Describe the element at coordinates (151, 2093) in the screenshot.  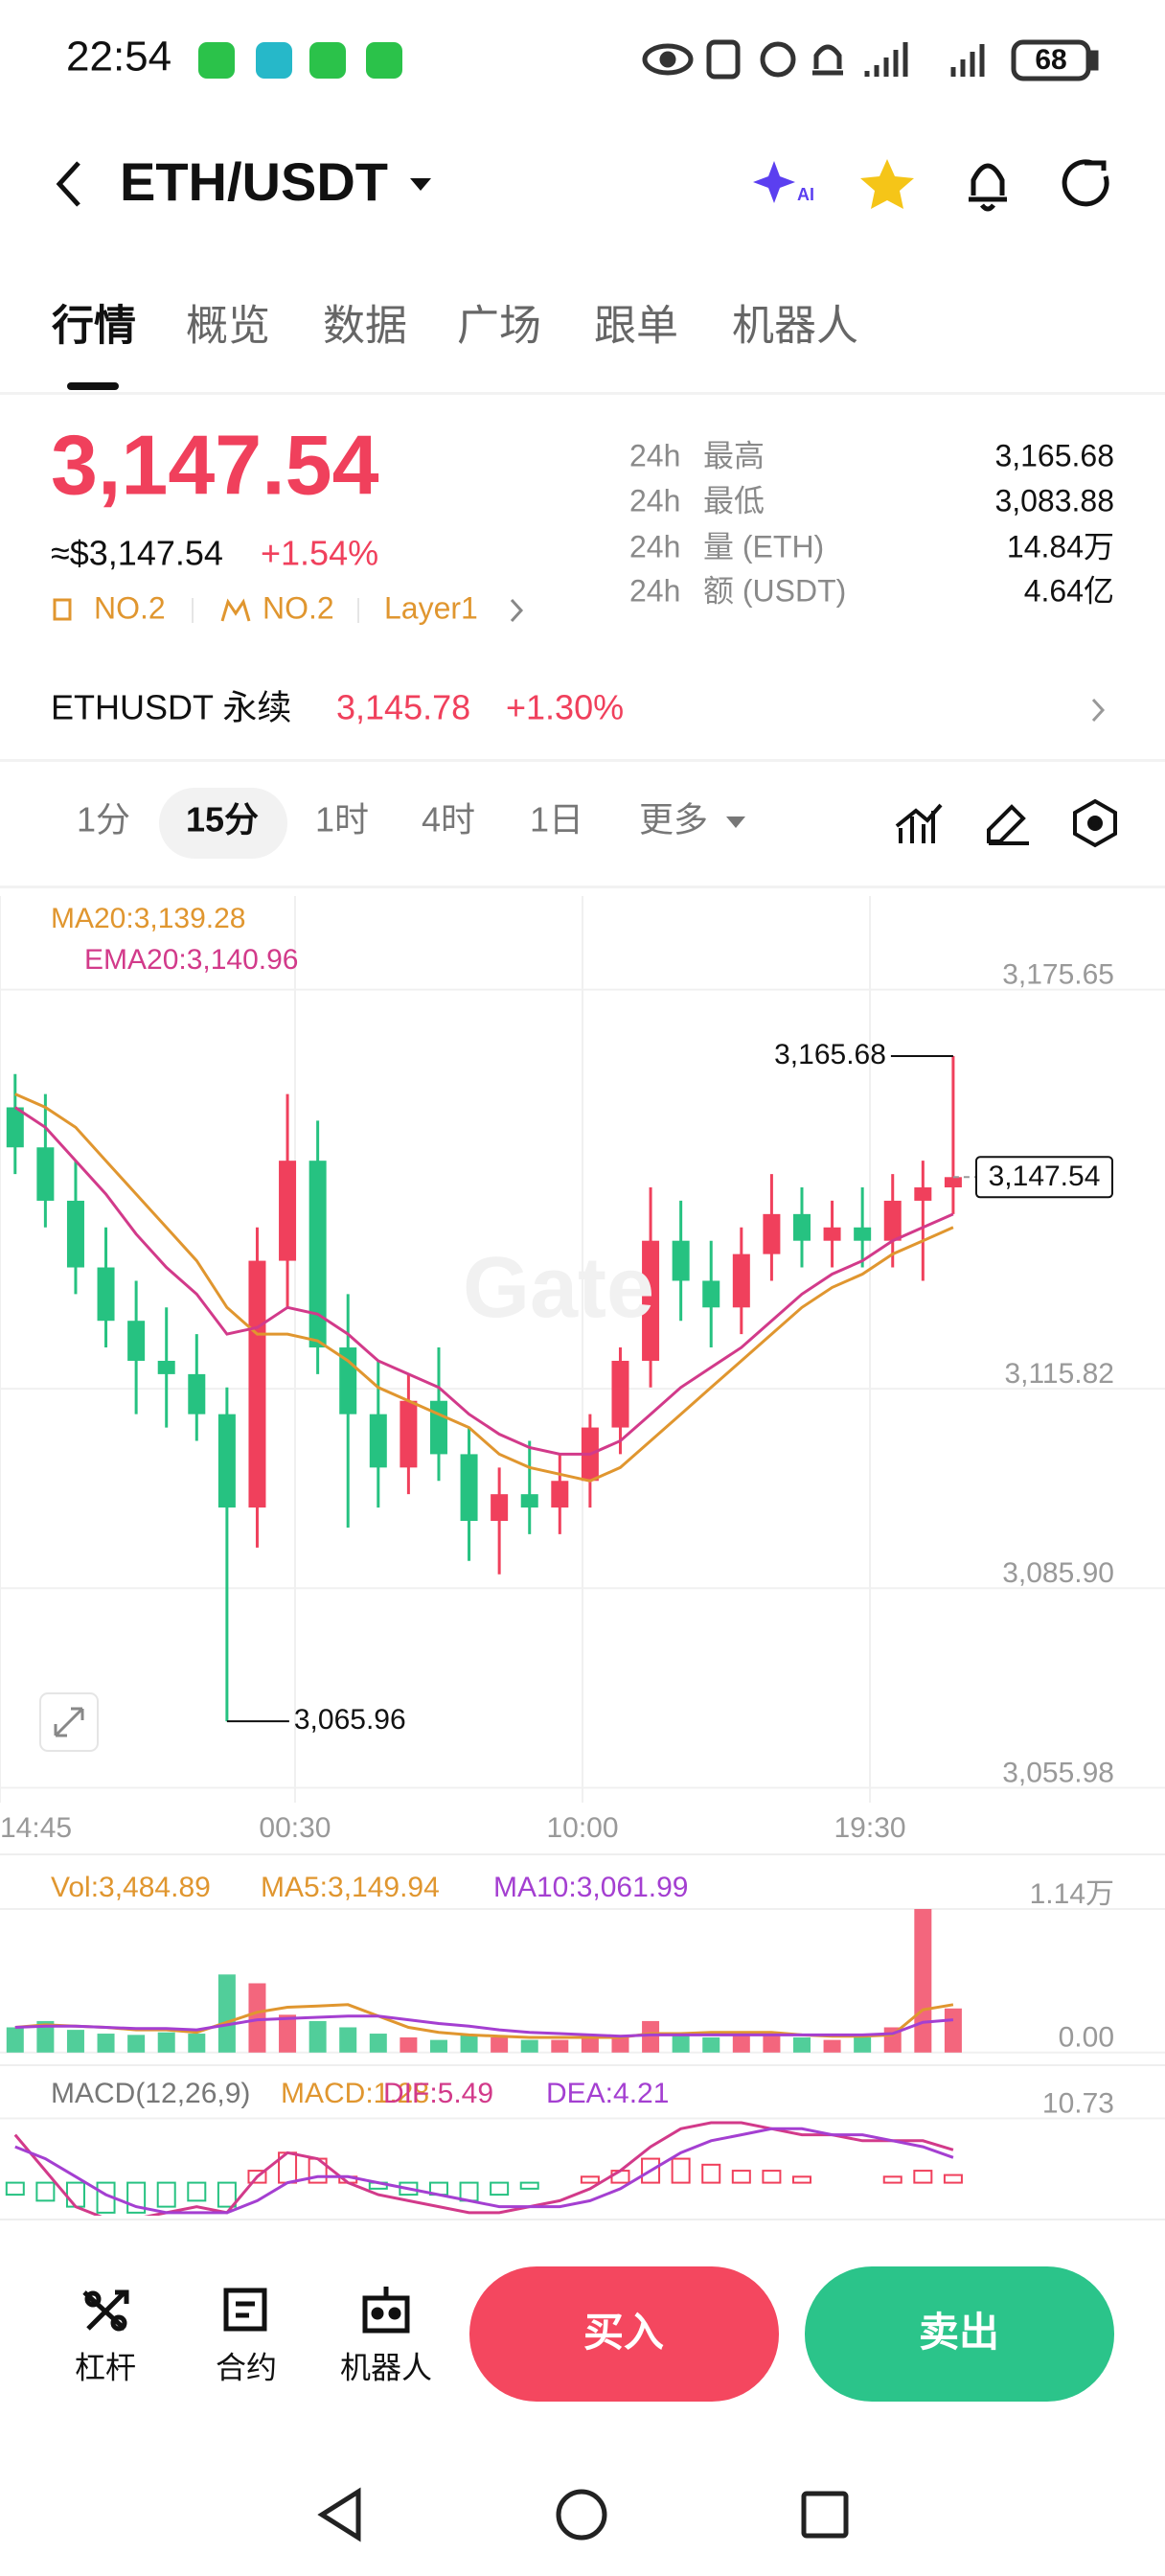
I see `legend-title: MACD(12,26,9)` at that location.